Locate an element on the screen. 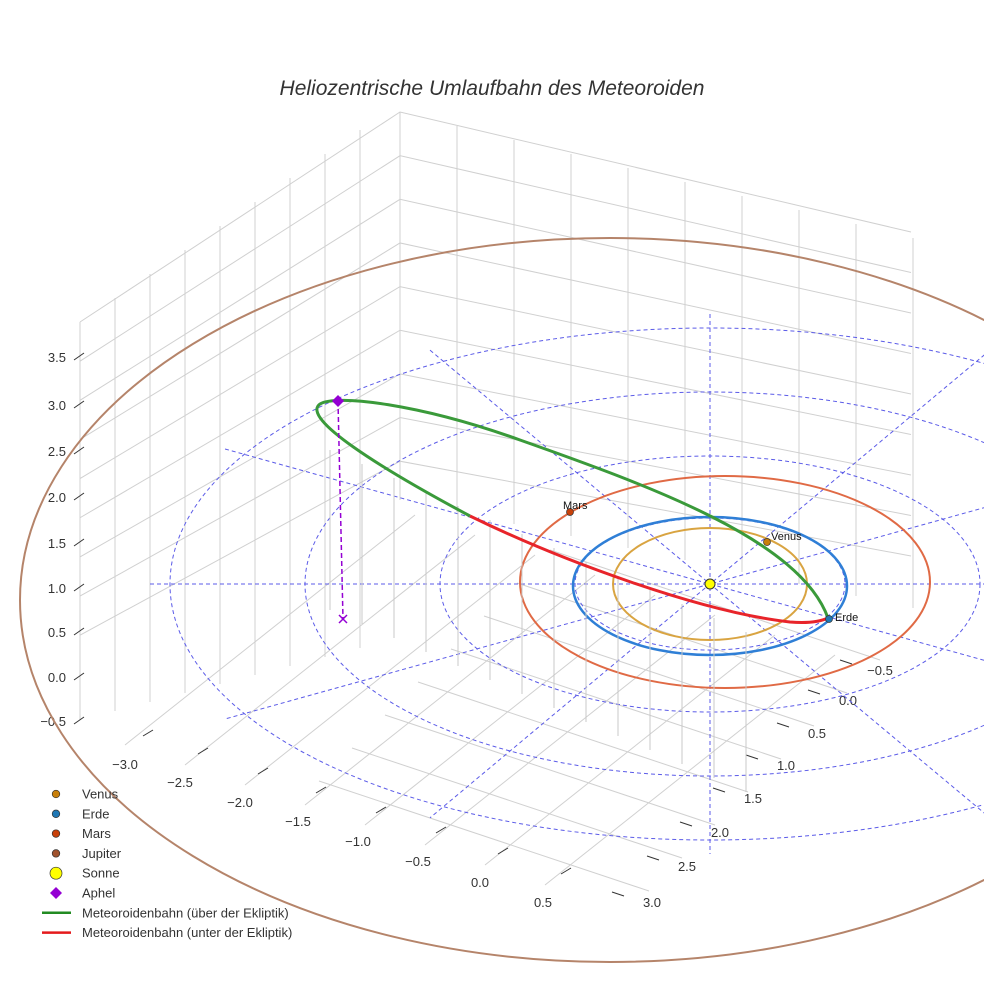 The width and height of the screenshot is (984, 984). y-tick-label: 1.5 is located at coordinates (753, 798).